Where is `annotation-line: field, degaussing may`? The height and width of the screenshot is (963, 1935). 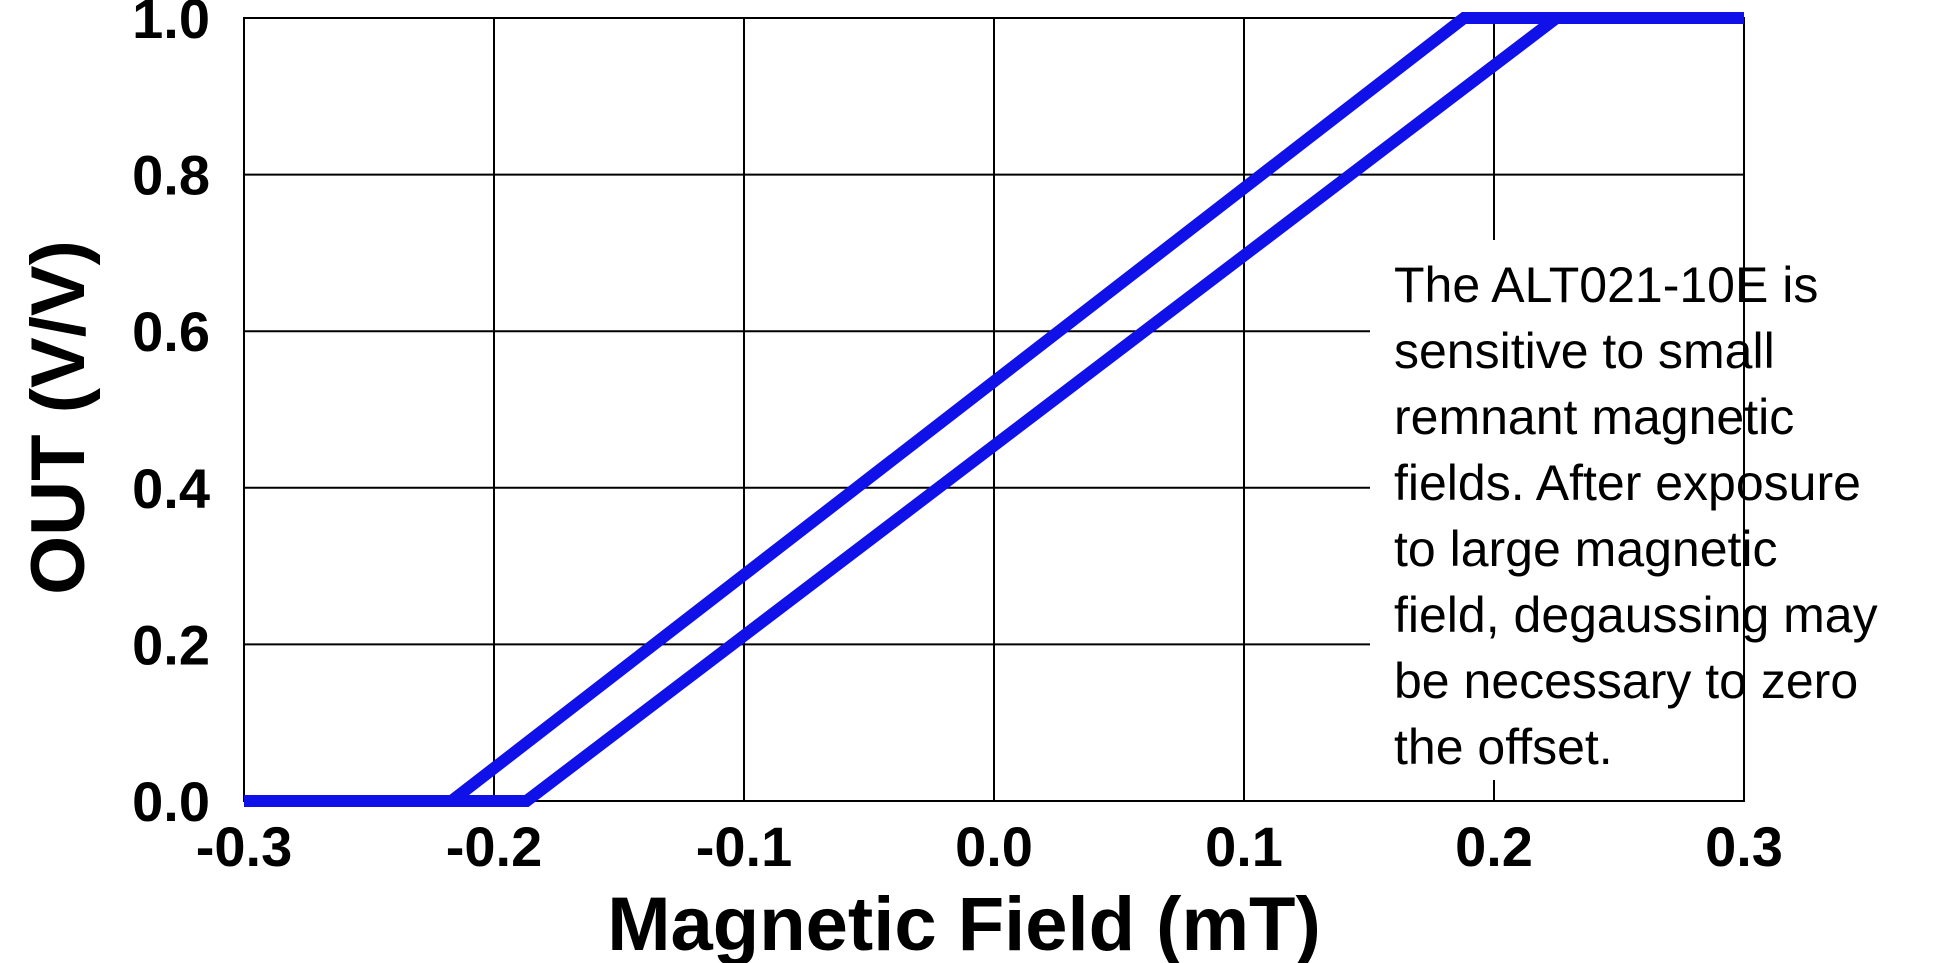 annotation-line: field, degaussing may is located at coordinates (1636, 615).